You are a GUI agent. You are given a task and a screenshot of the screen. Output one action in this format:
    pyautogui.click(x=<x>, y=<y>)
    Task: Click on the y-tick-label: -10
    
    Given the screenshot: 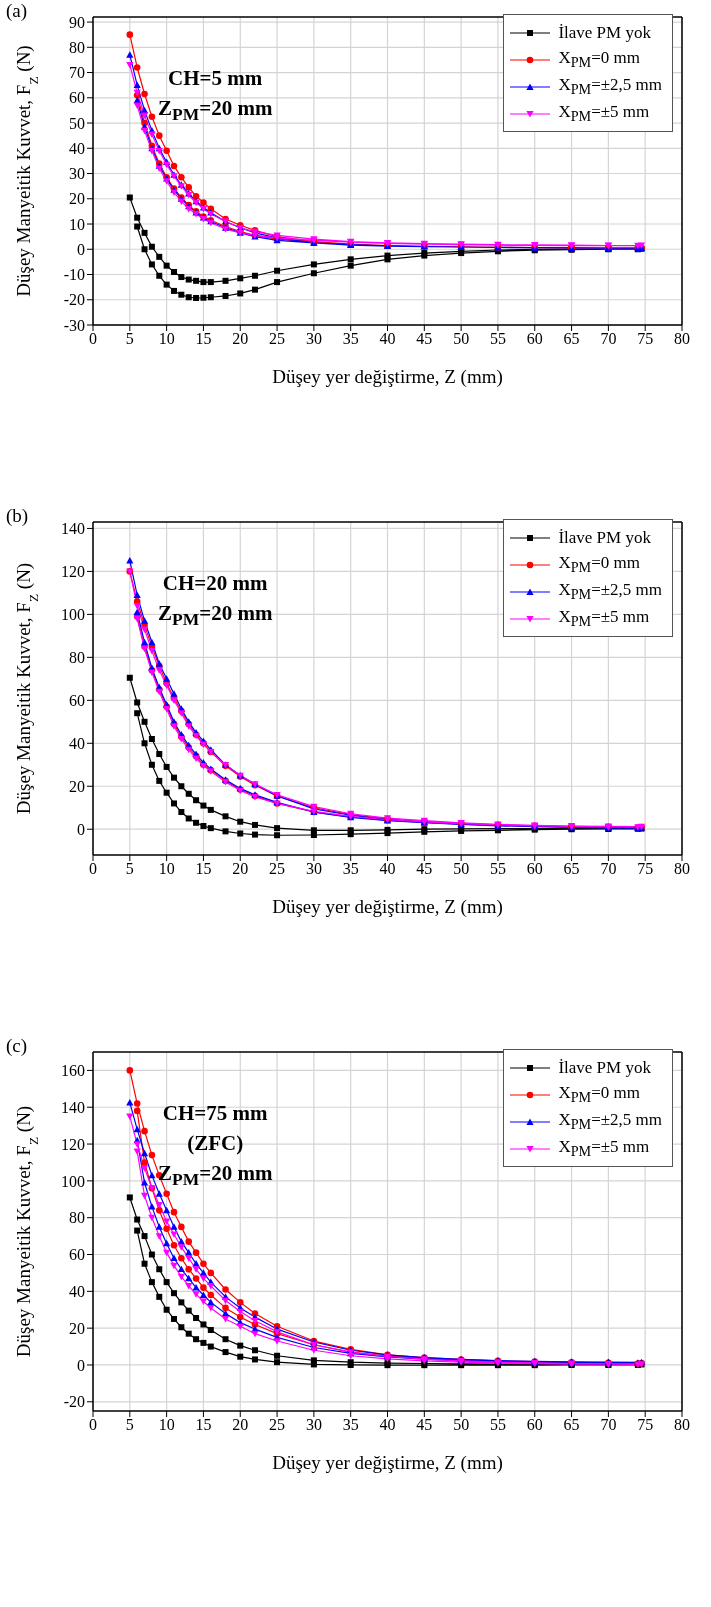 What is the action you would take?
    pyautogui.click(x=74, y=275)
    